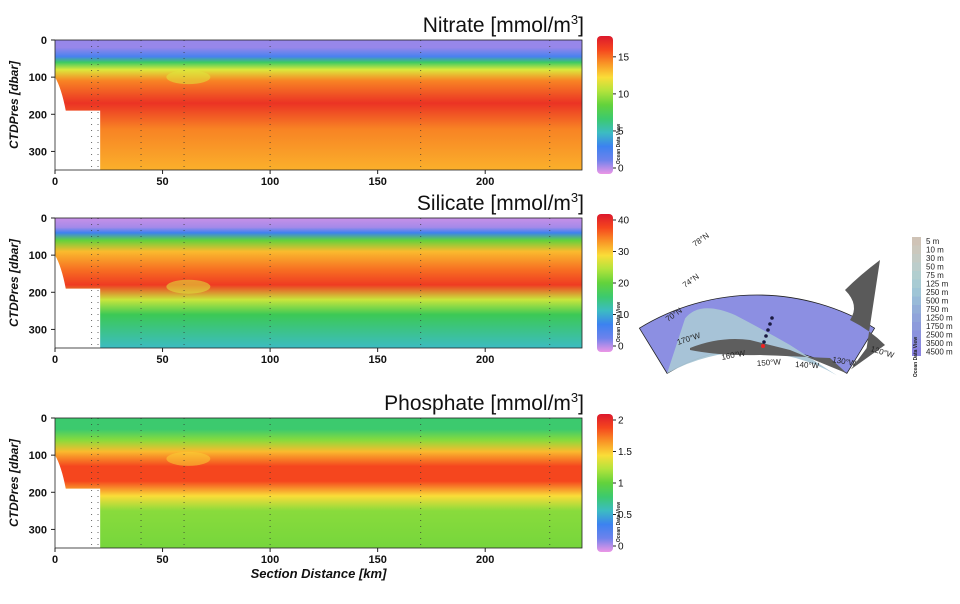 The width and height of the screenshot is (960, 604). Describe the element at coordinates (939, 318) in the screenshot. I see `depth-legend-label: 1250 m` at that location.